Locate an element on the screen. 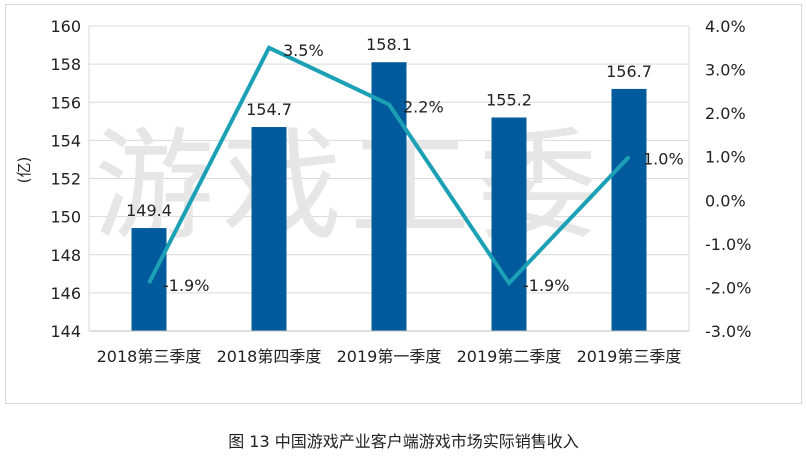 This screenshot has height=459, width=807. y-tick-label: 148 is located at coordinates (65, 255).